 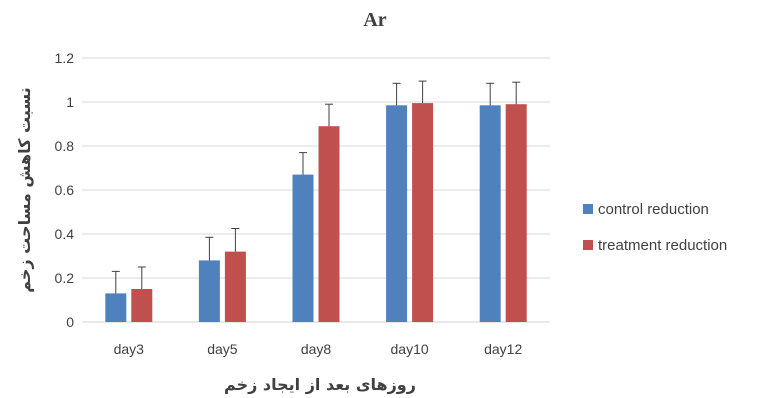 What do you see at coordinates (222, 349) in the screenshot?
I see `x-tick-label: day5` at bounding box center [222, 349].